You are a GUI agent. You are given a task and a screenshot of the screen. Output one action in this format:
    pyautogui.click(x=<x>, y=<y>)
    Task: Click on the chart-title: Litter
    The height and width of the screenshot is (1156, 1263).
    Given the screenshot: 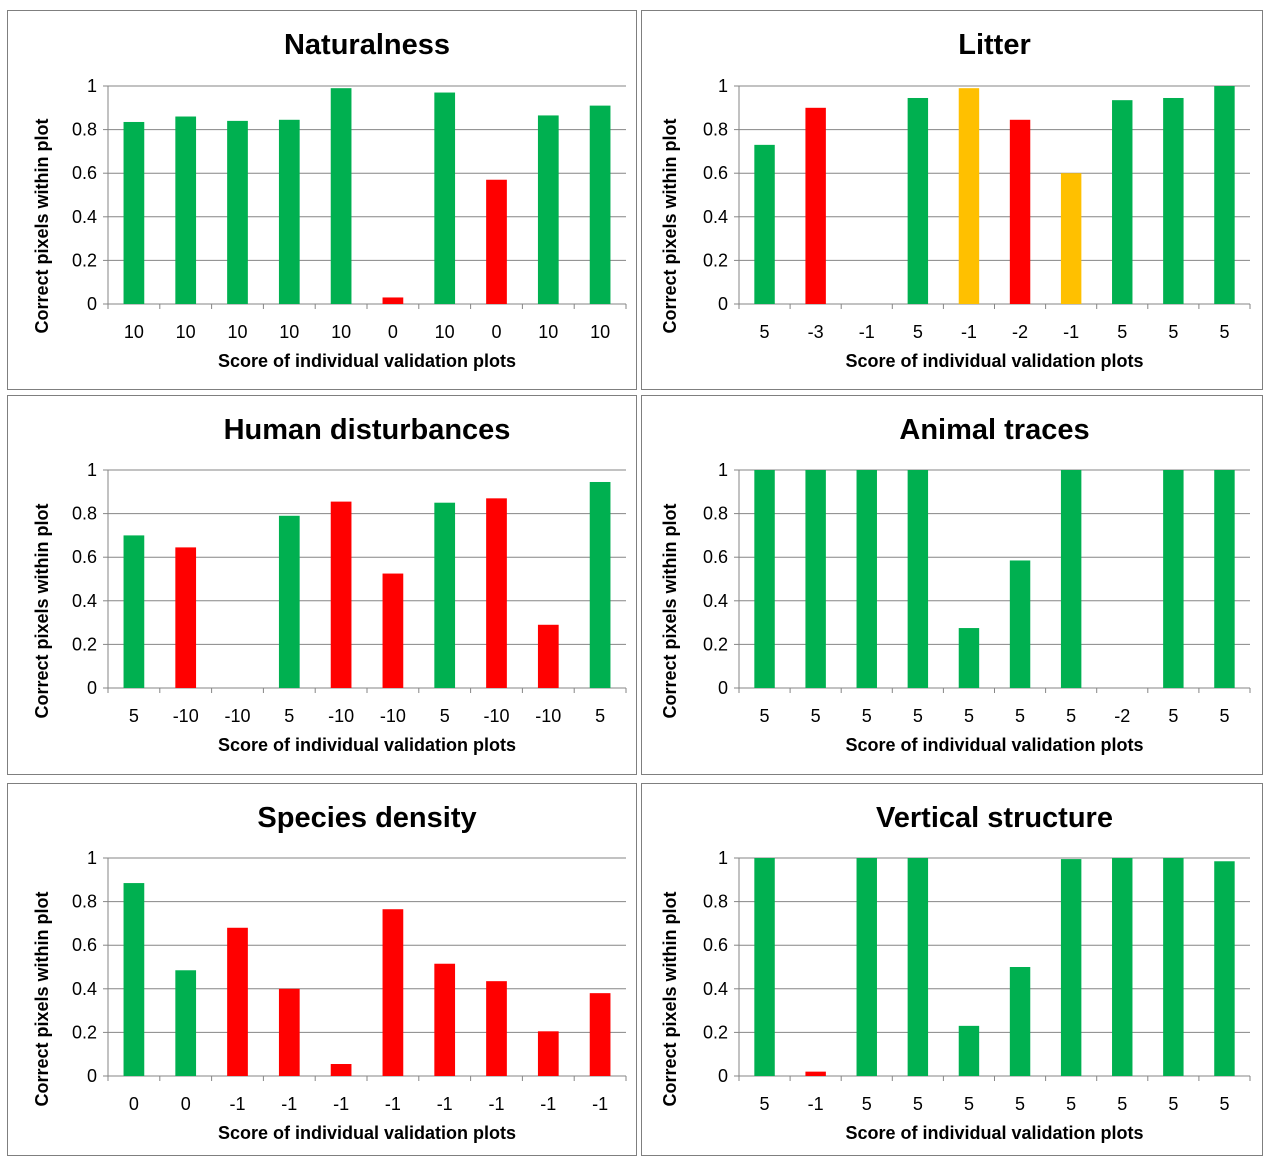 What is the action you would take?
    pyautogui.click(x=994, y=45)
    